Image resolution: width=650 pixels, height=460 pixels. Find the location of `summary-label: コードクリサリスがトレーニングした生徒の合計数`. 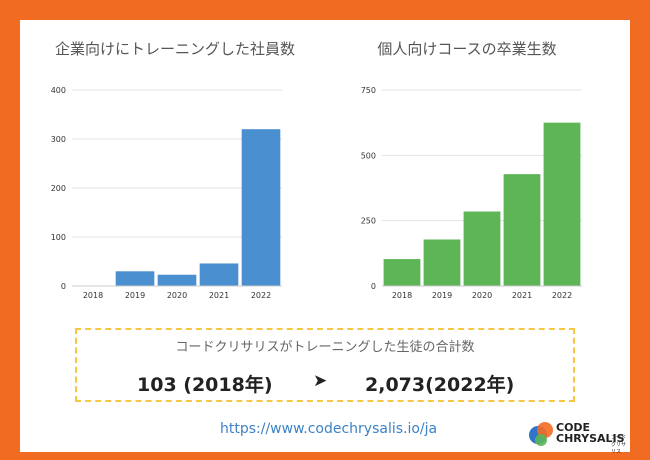

summary-label: コードクリサリスがトレーニングした生徒の合計数 is located at coordinates (325, 347).